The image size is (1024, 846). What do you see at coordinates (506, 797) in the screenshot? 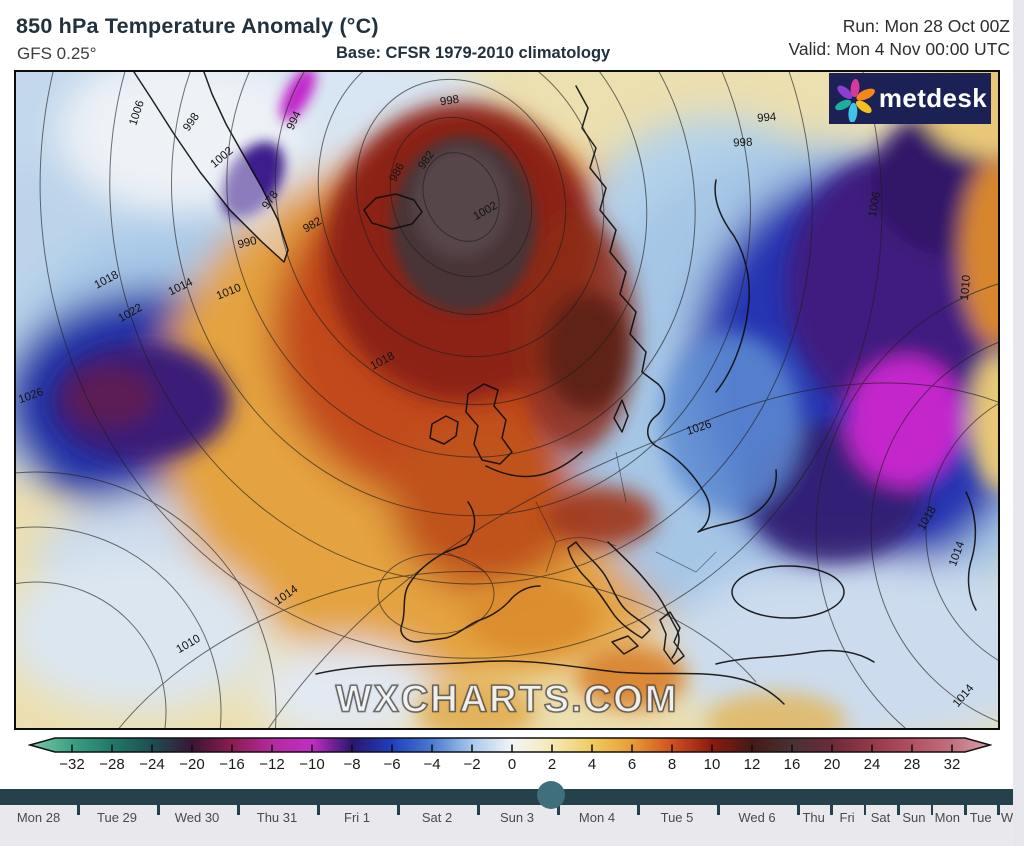
I see `timeline-track` at bounding box center [506, 797].